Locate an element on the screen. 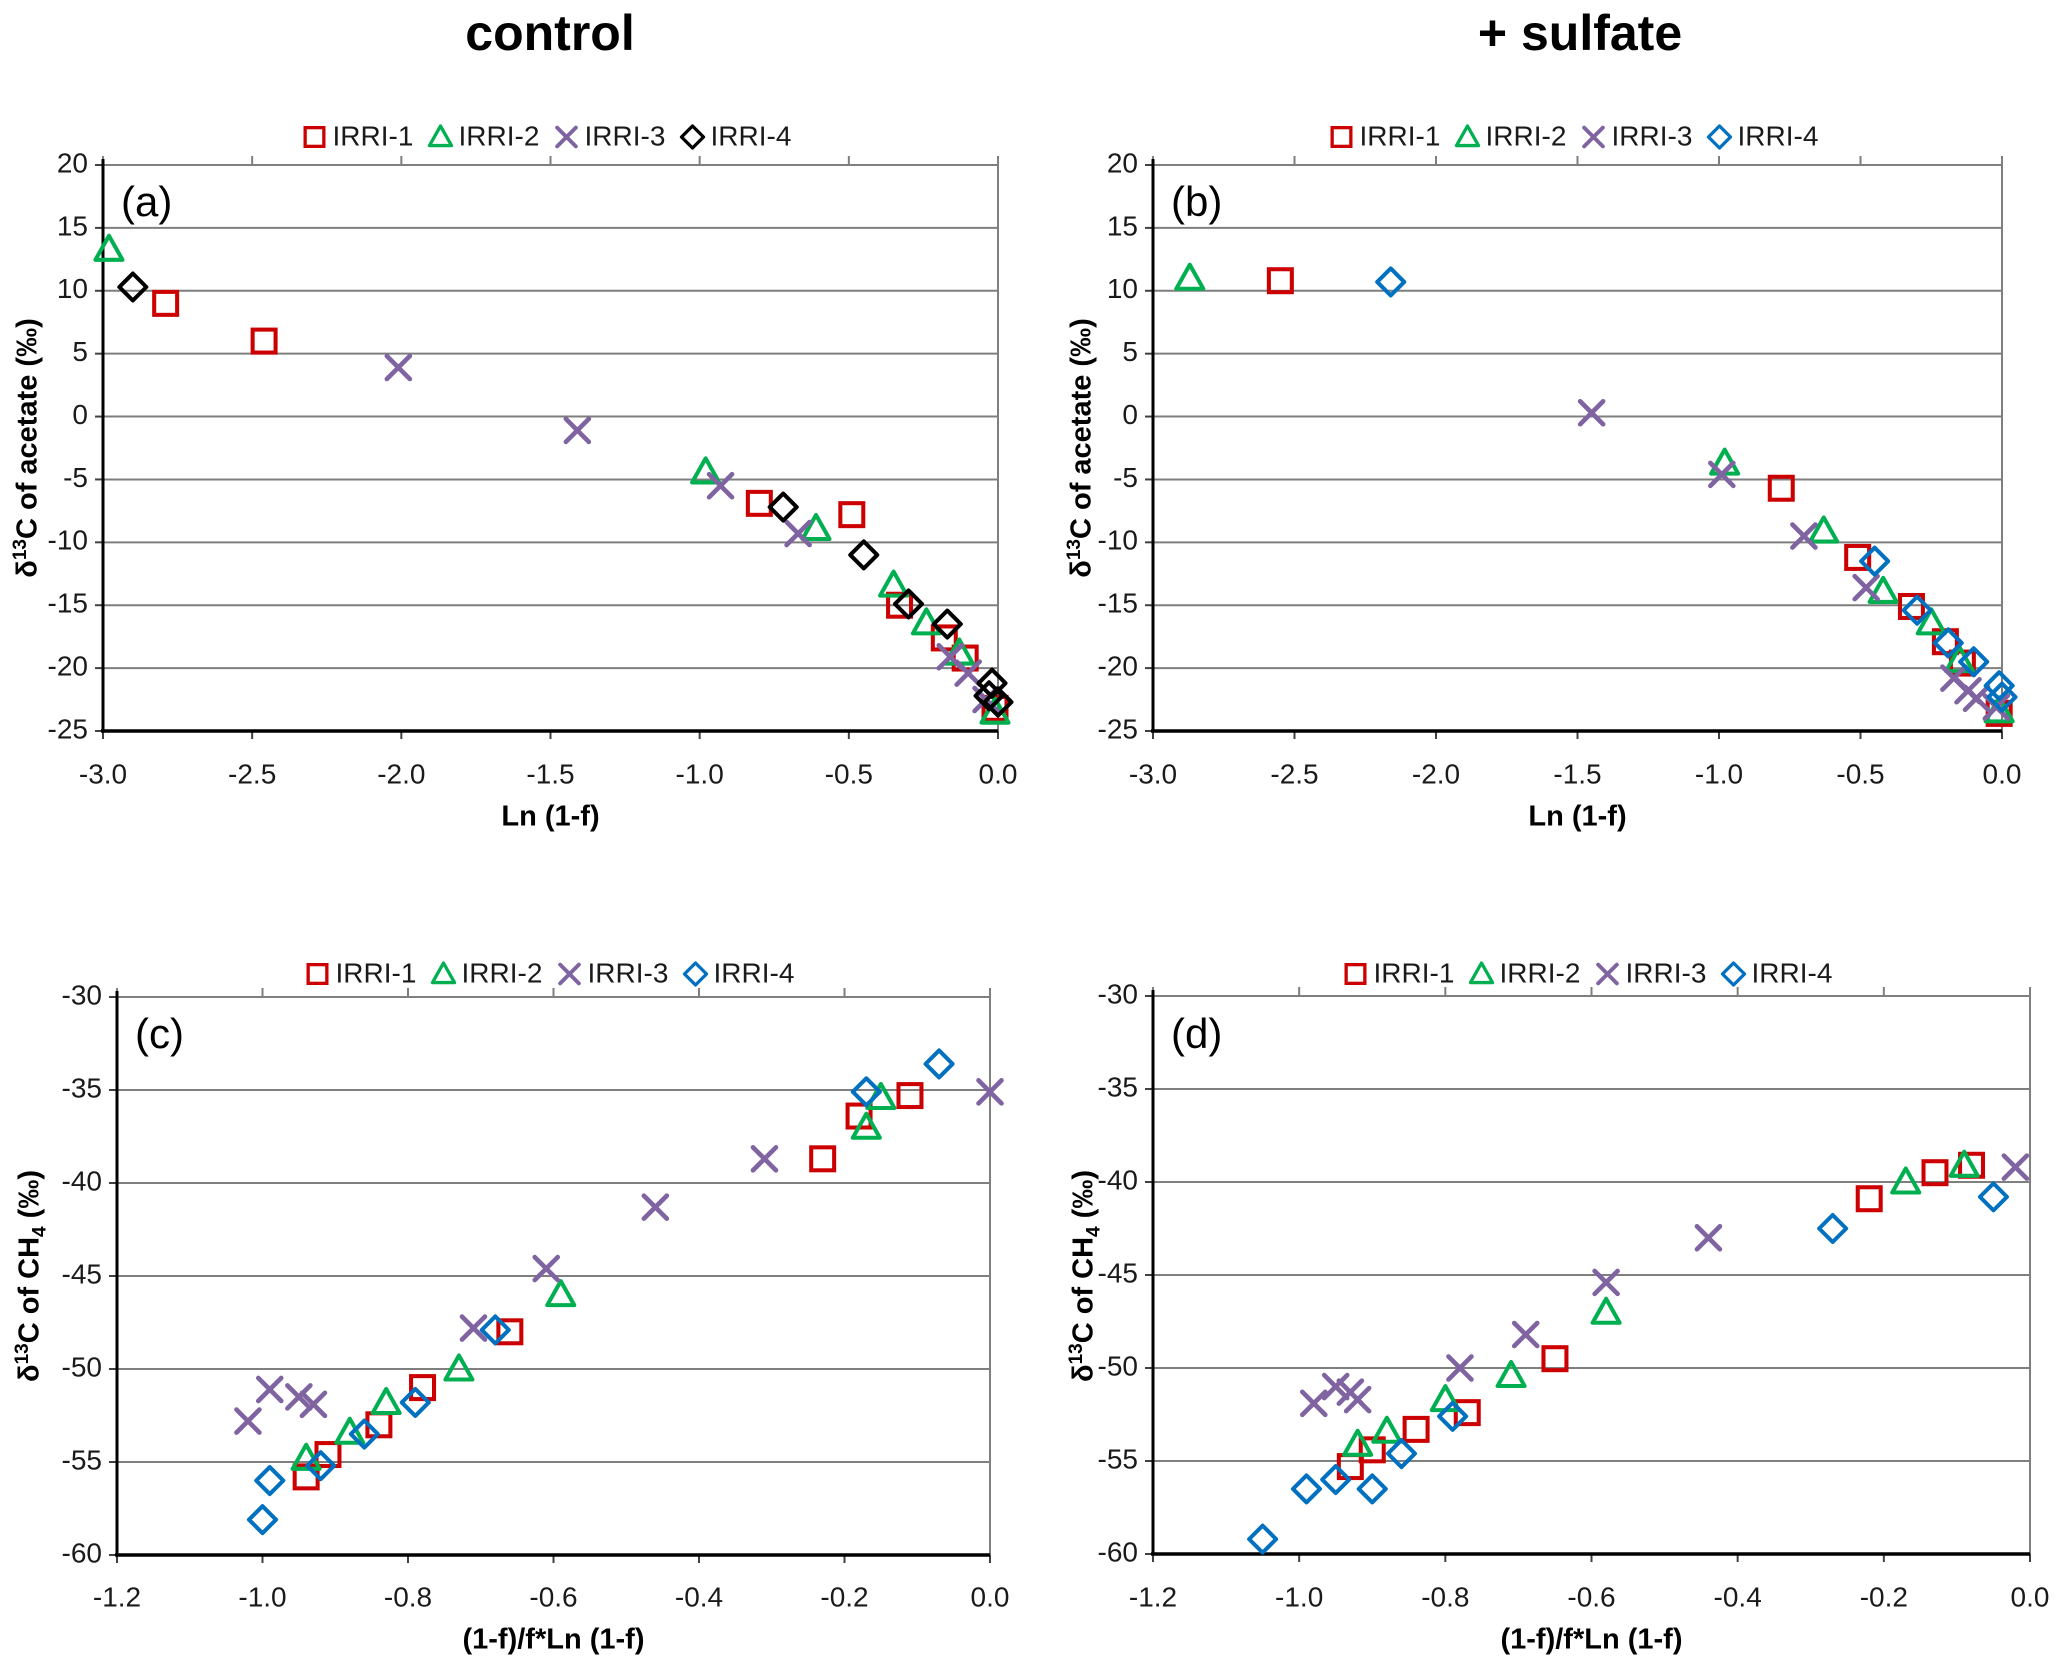 The height and width of the screenshot is (1656, 2067). legend-b: IRRI-1 IRRI-2 IRRI-3 IRRI-4 is located at coordinates (1574, 135).